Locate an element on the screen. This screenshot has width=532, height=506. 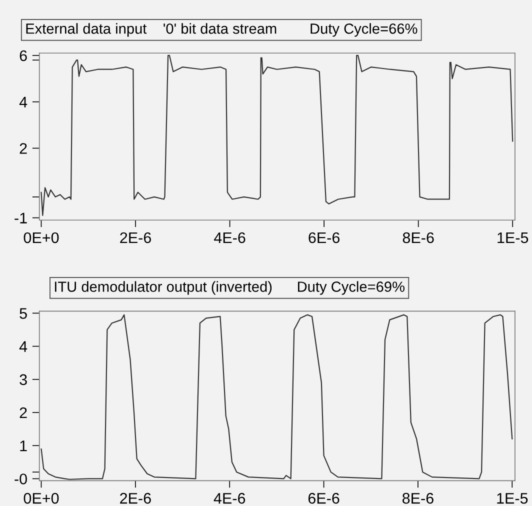
y-tick-label: 5 is located at coordinates (23, 313).